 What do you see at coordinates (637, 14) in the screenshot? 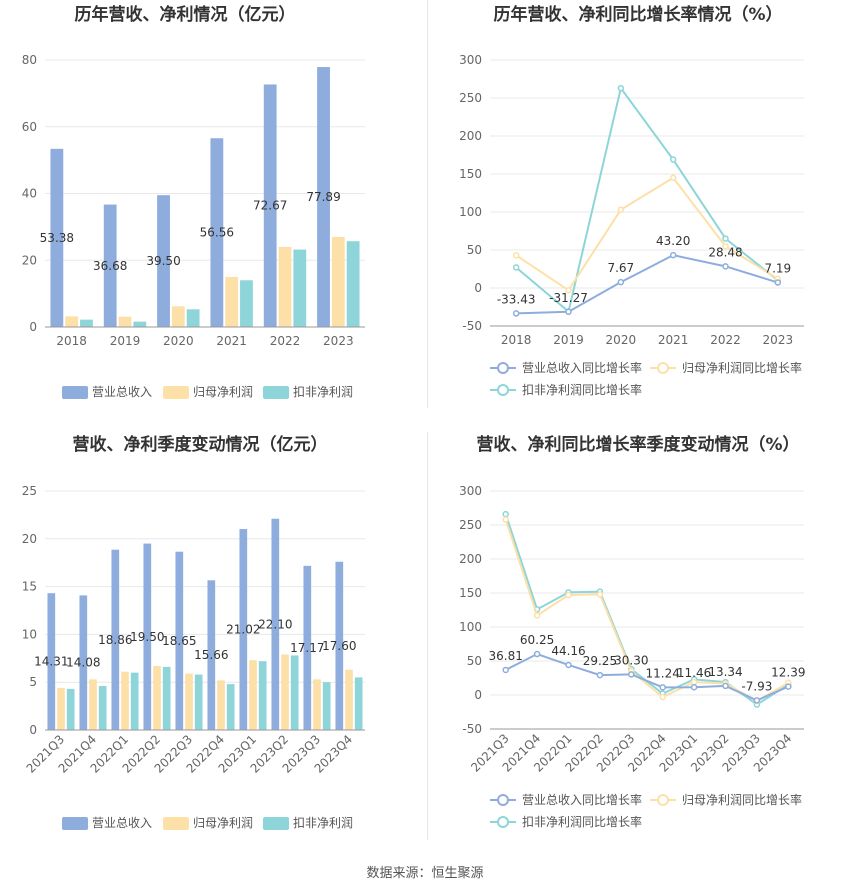
I see `chart-title: 历年营收、净利同比增长率情况（%）` at bounding box center [637, 14].